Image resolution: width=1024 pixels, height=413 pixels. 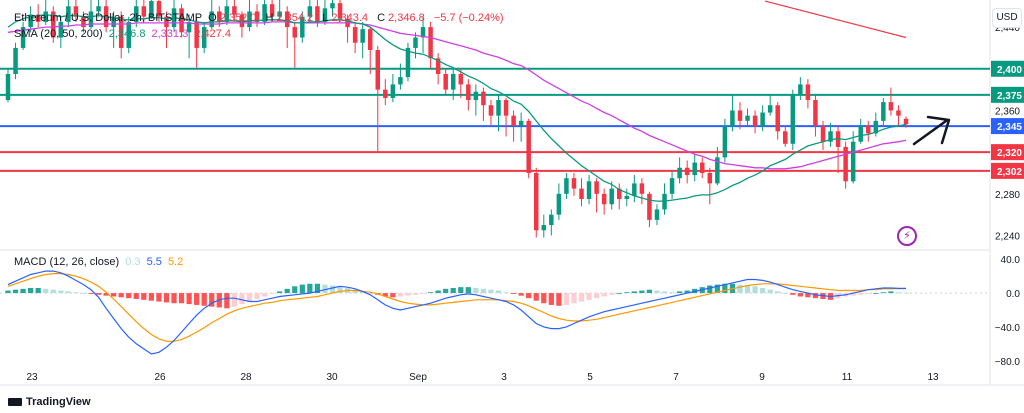 What do you see at coordinates (907, 236) in the screenshot?
I see `lightning-icon: ⚡` at bounding box center [907, 236].